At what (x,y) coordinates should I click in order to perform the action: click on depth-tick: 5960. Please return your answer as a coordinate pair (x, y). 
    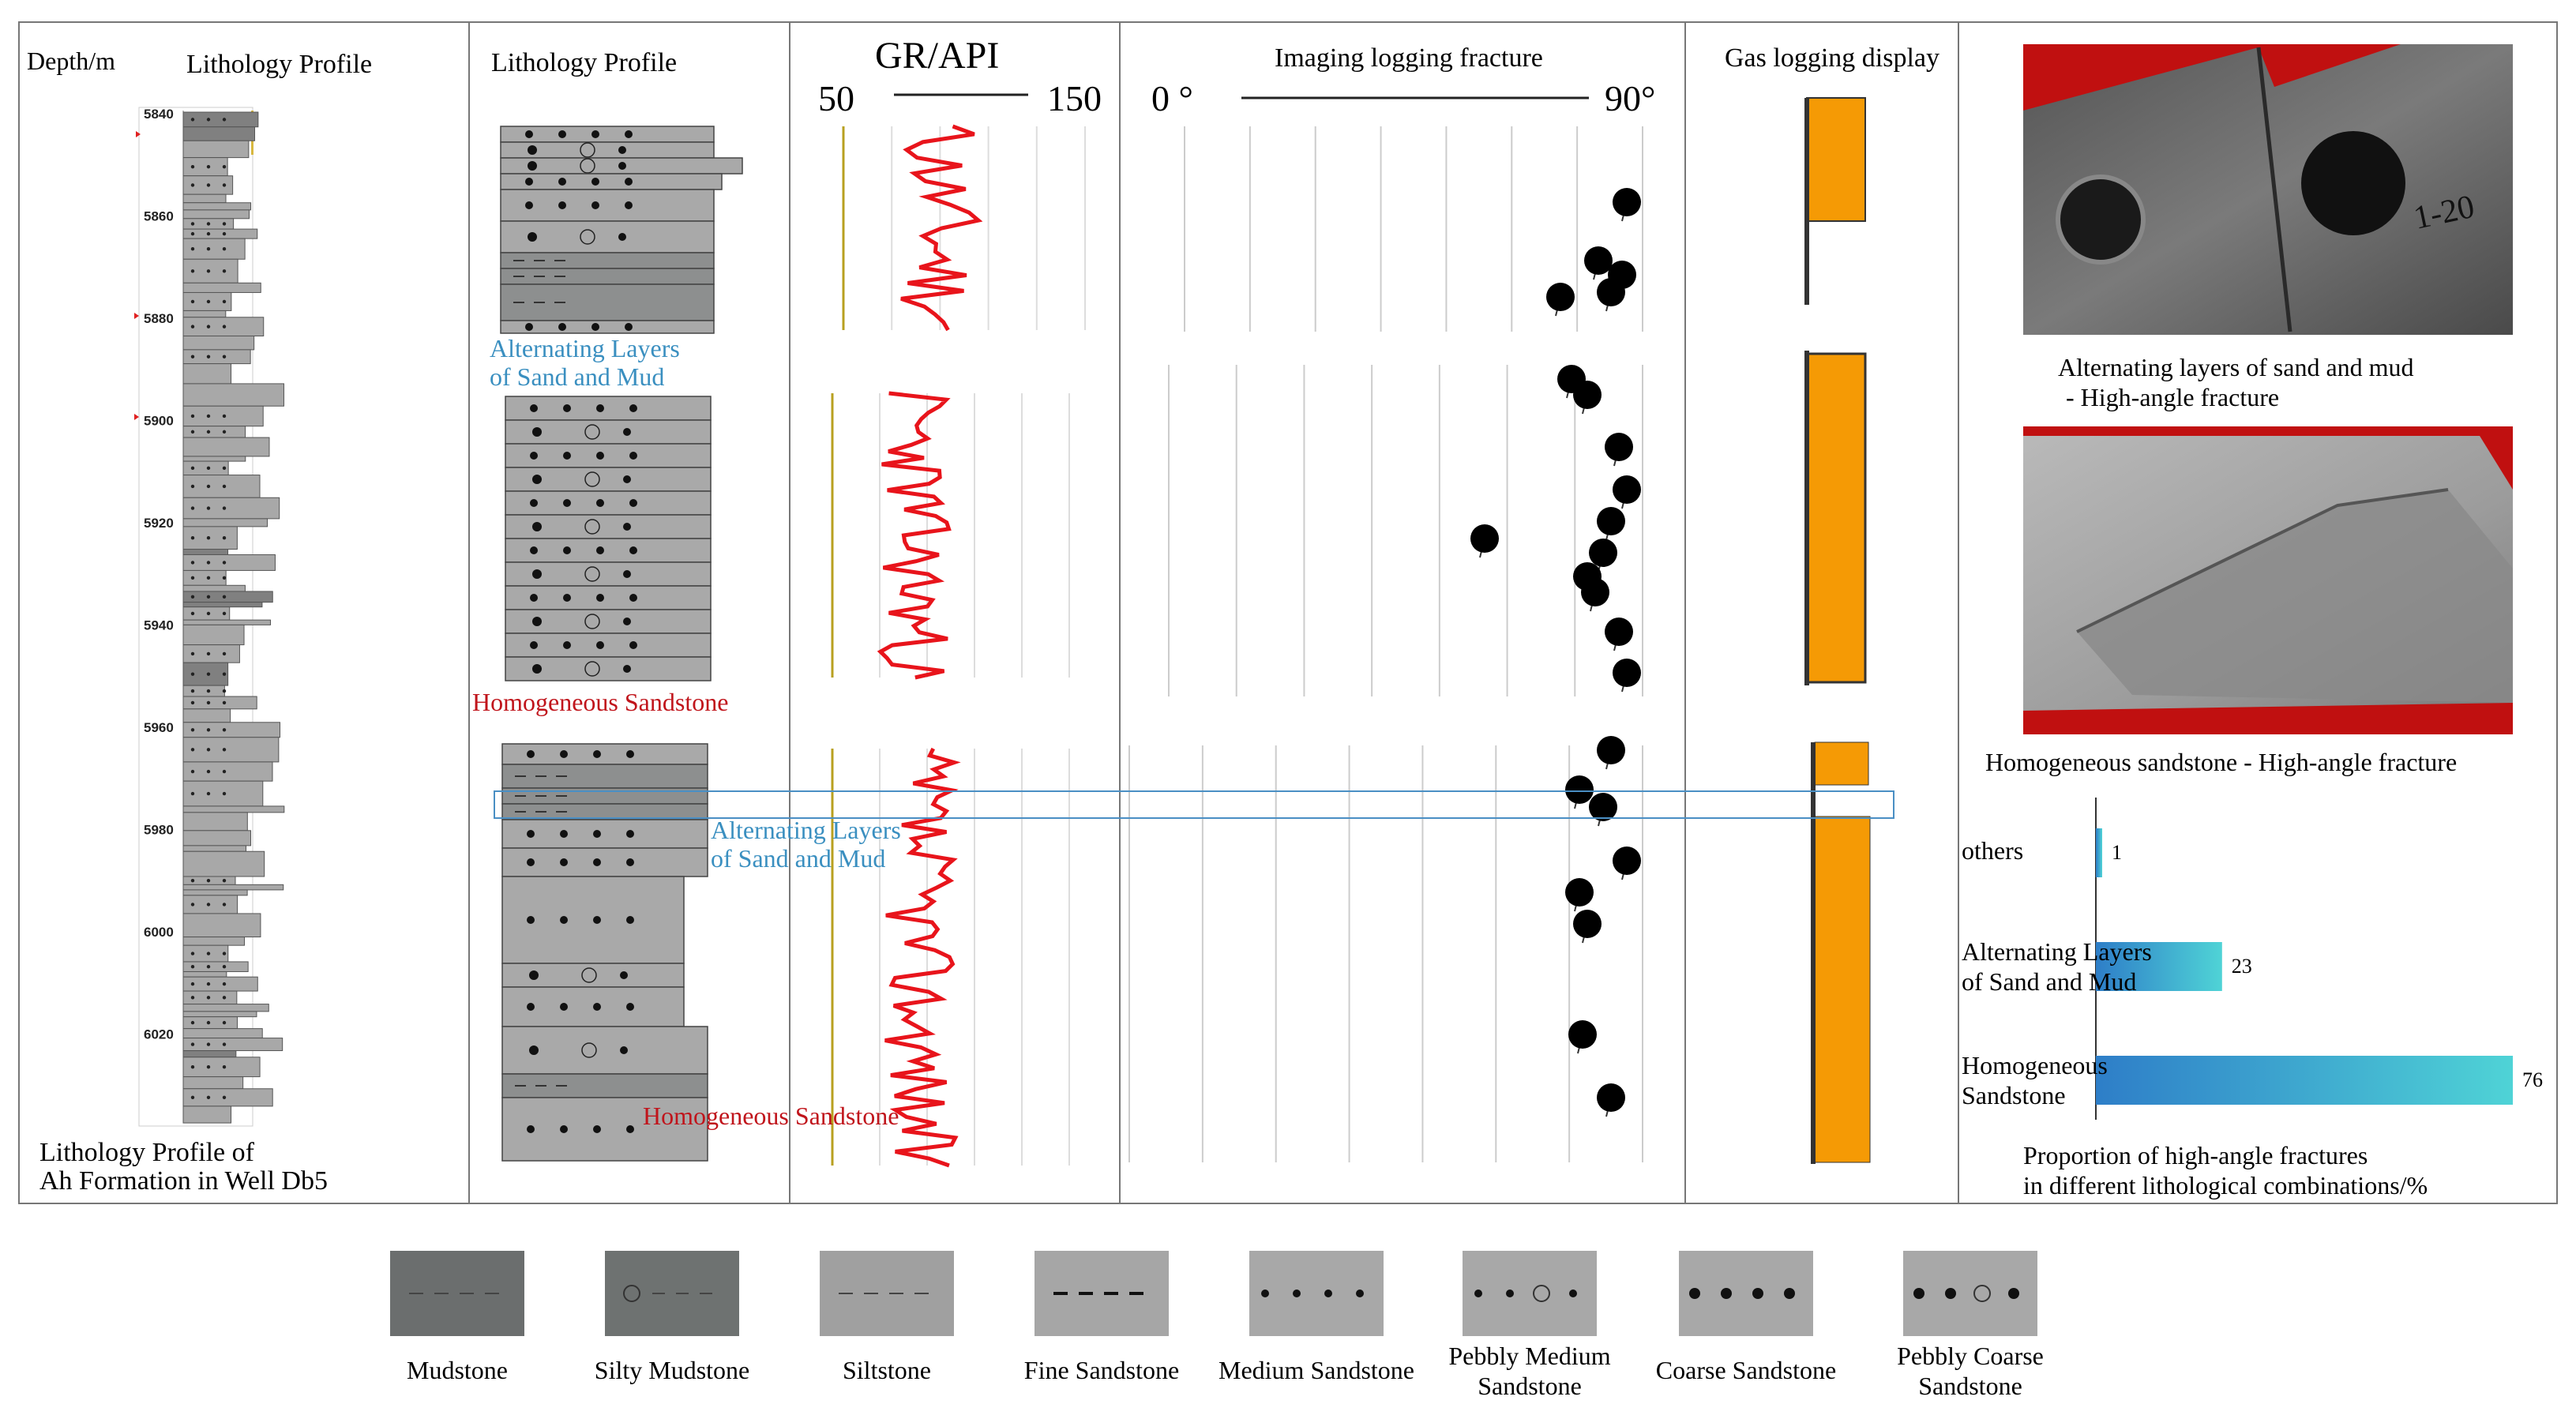
    Looking at the image, I should click on (159, 727).